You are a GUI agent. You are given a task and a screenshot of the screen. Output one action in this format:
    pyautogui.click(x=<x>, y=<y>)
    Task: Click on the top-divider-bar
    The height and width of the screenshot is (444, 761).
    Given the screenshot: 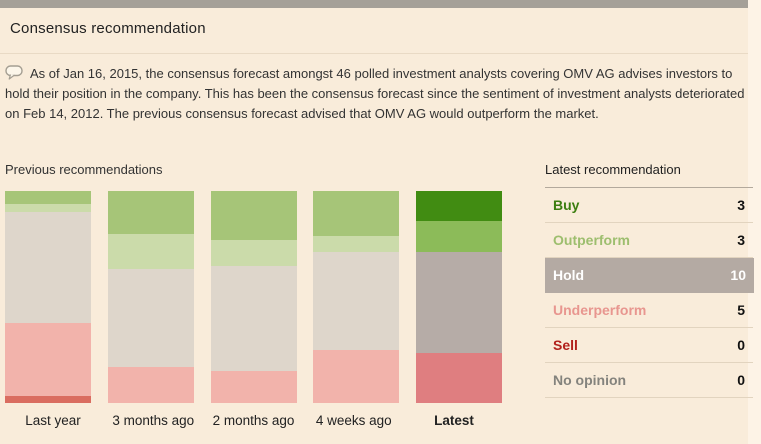 What is the action you would take?
    pyautogui.click(x=374, y=4)
    